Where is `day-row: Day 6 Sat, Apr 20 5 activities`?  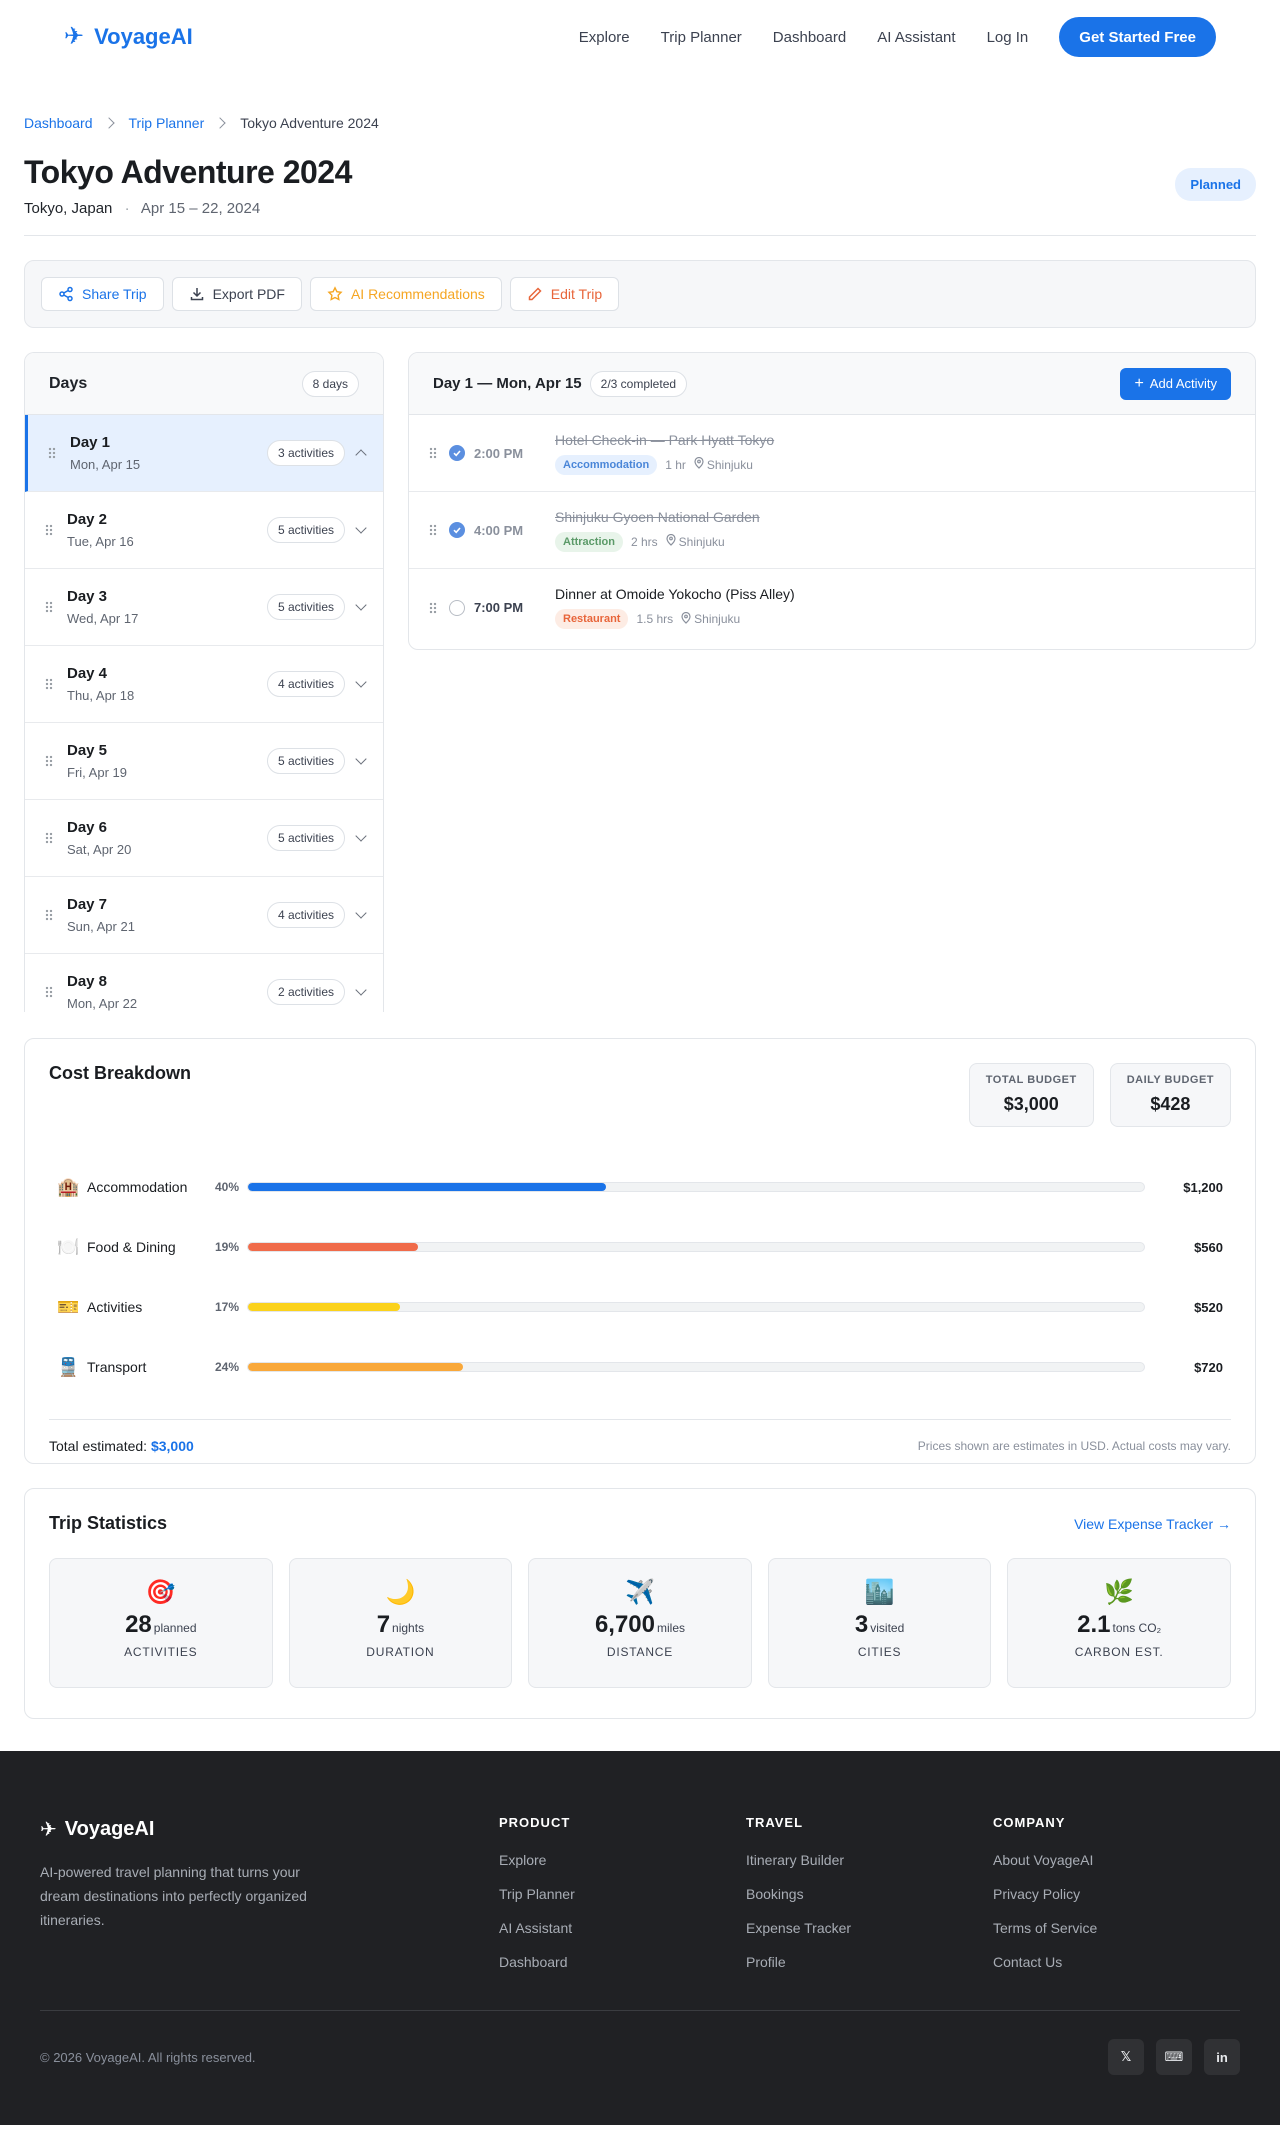 day-row: Day 6 Sat, Apr 20 5 activities is located at coordinates (204, 838).